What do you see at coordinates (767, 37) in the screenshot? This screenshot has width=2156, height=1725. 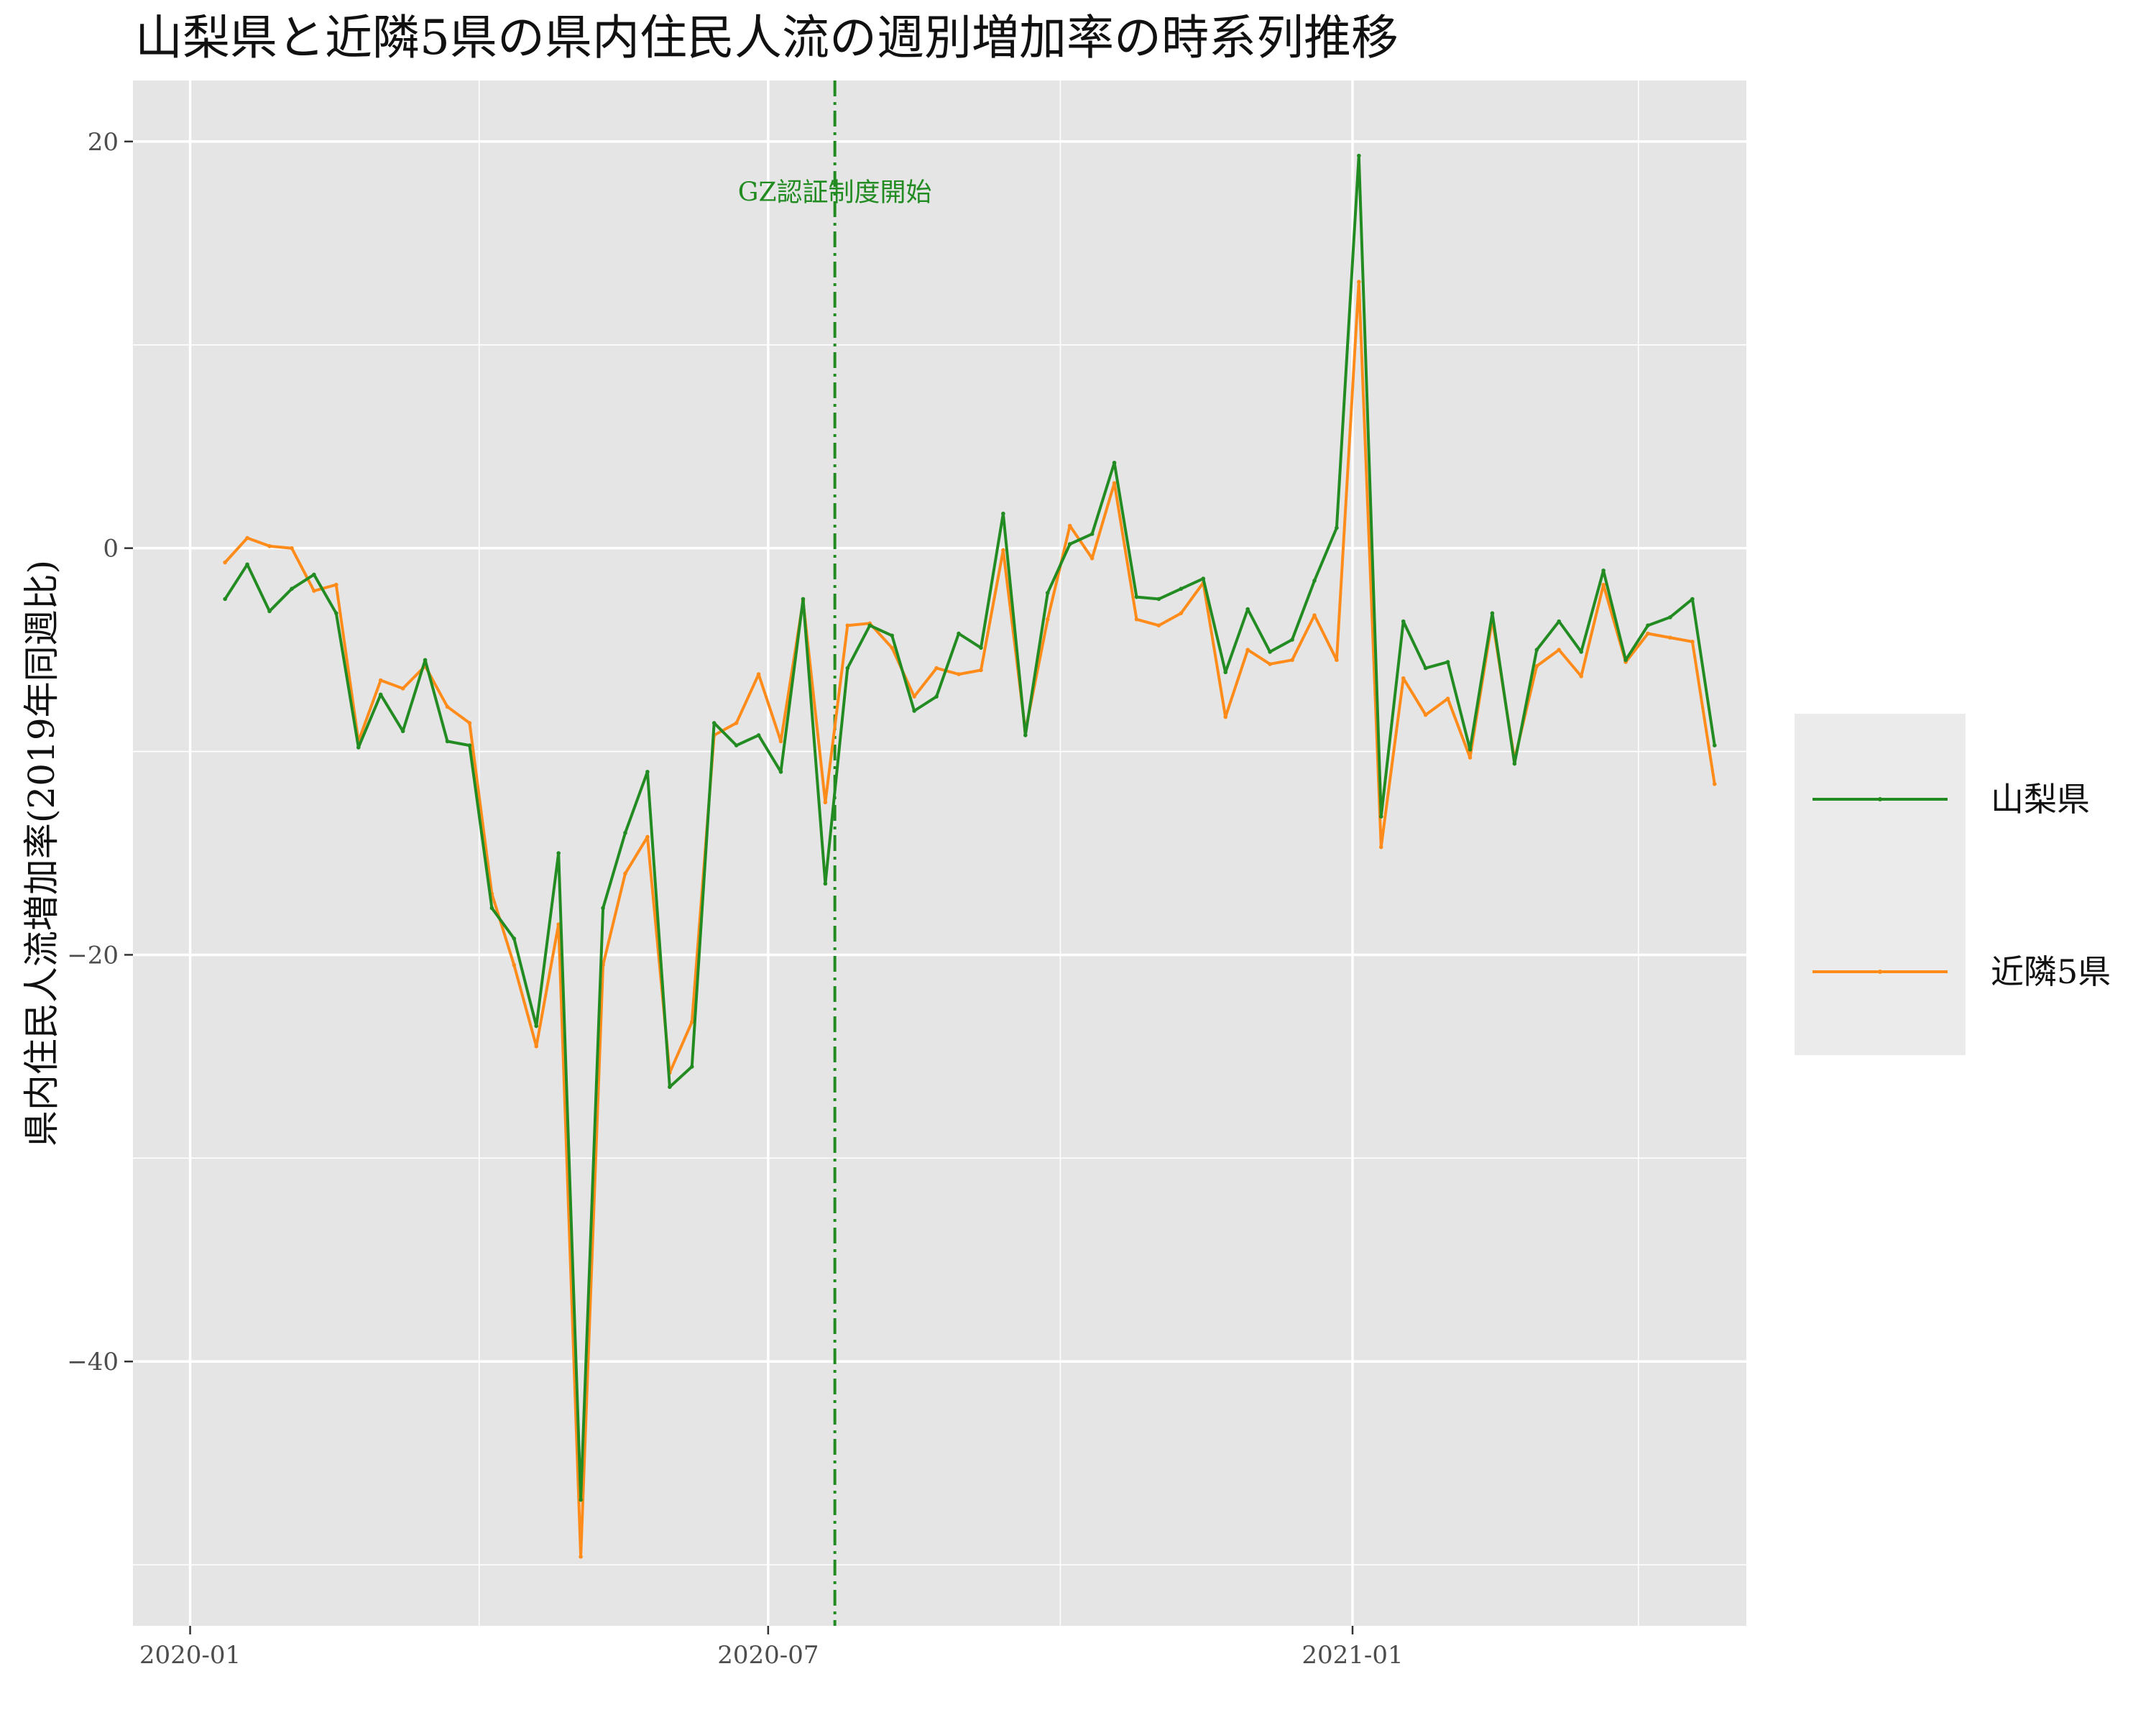 I see `chart-title: 山梨県と近隣5県の県内住民人流の週別増加率の時系列推移` at bounding box center [767, 37].